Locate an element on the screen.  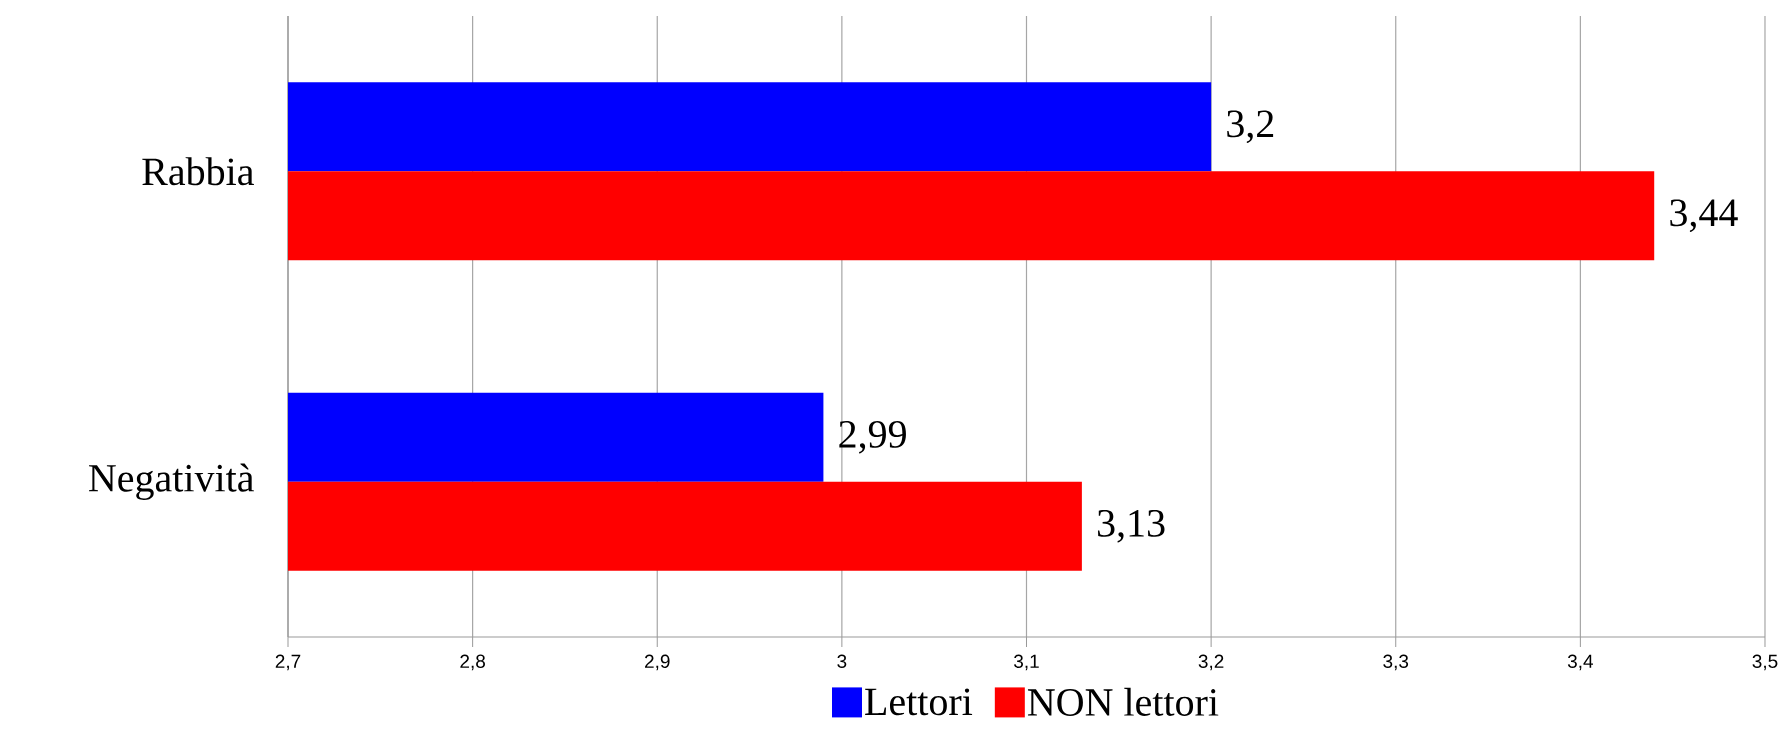
x-tick-label: 2,9 is located at coordinates (657, 662).